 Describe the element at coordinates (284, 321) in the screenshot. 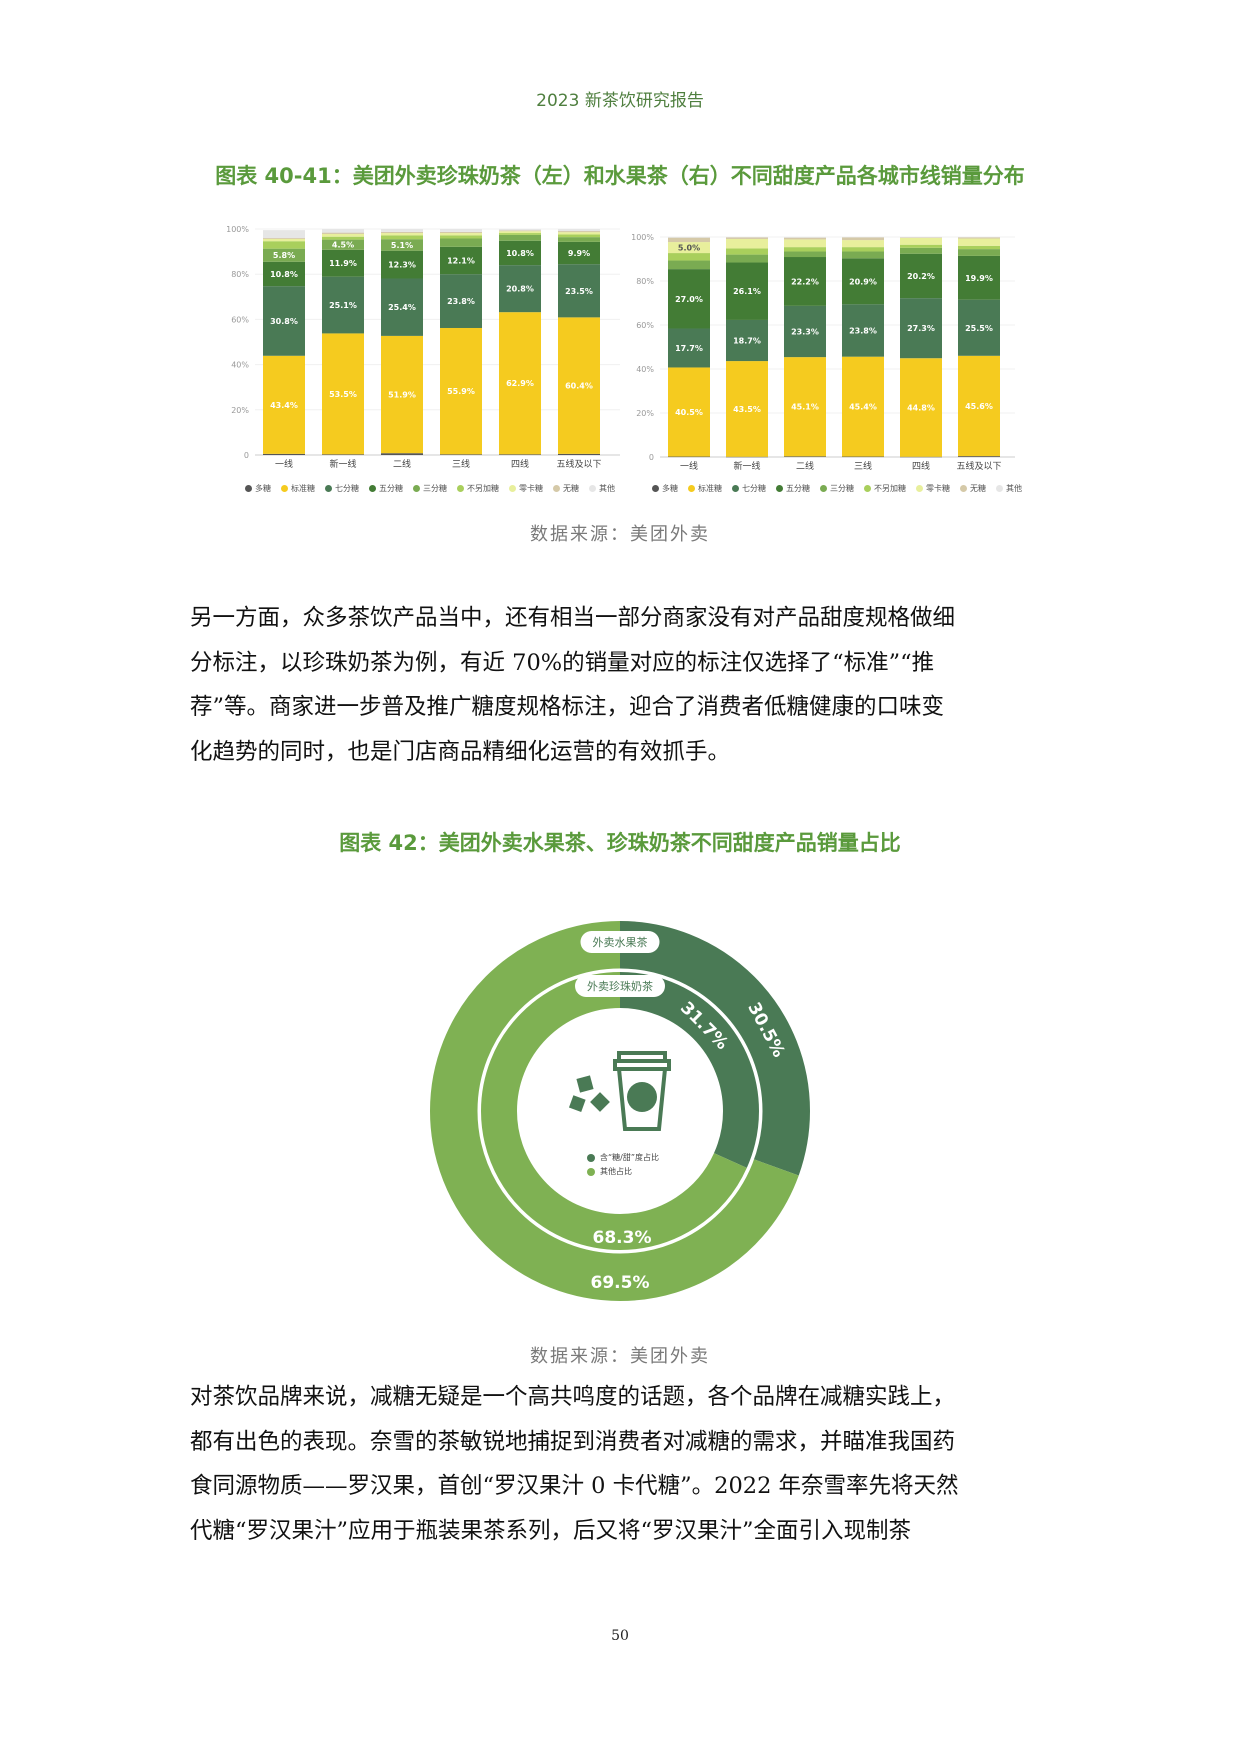

I see `data-label: 30.8%` at that location.